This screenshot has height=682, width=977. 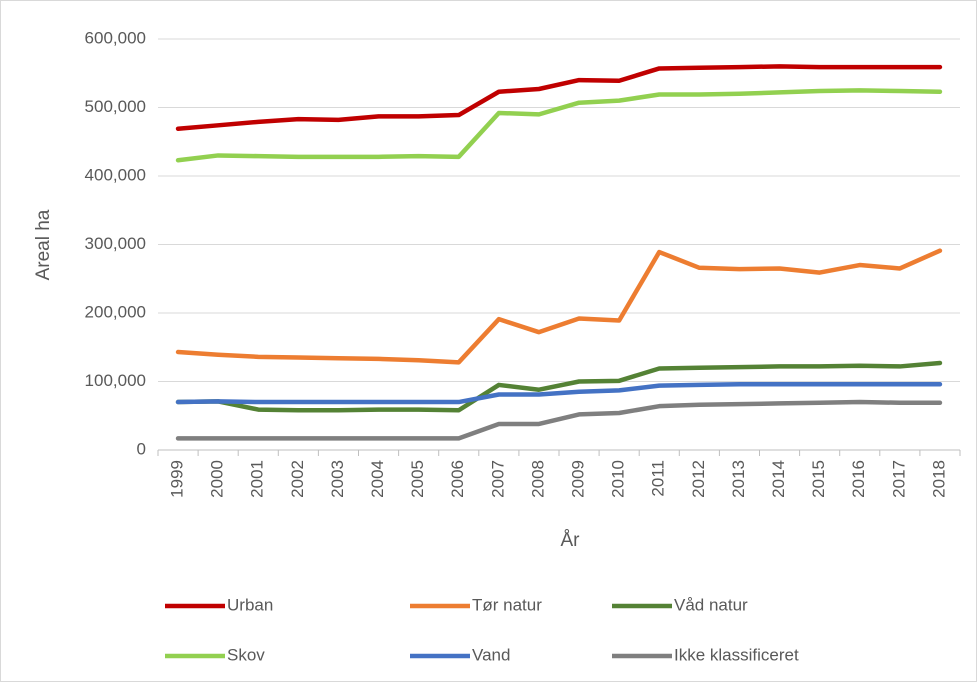 I want to click on x-tick-label: 2010, so click(x=618, y=479).